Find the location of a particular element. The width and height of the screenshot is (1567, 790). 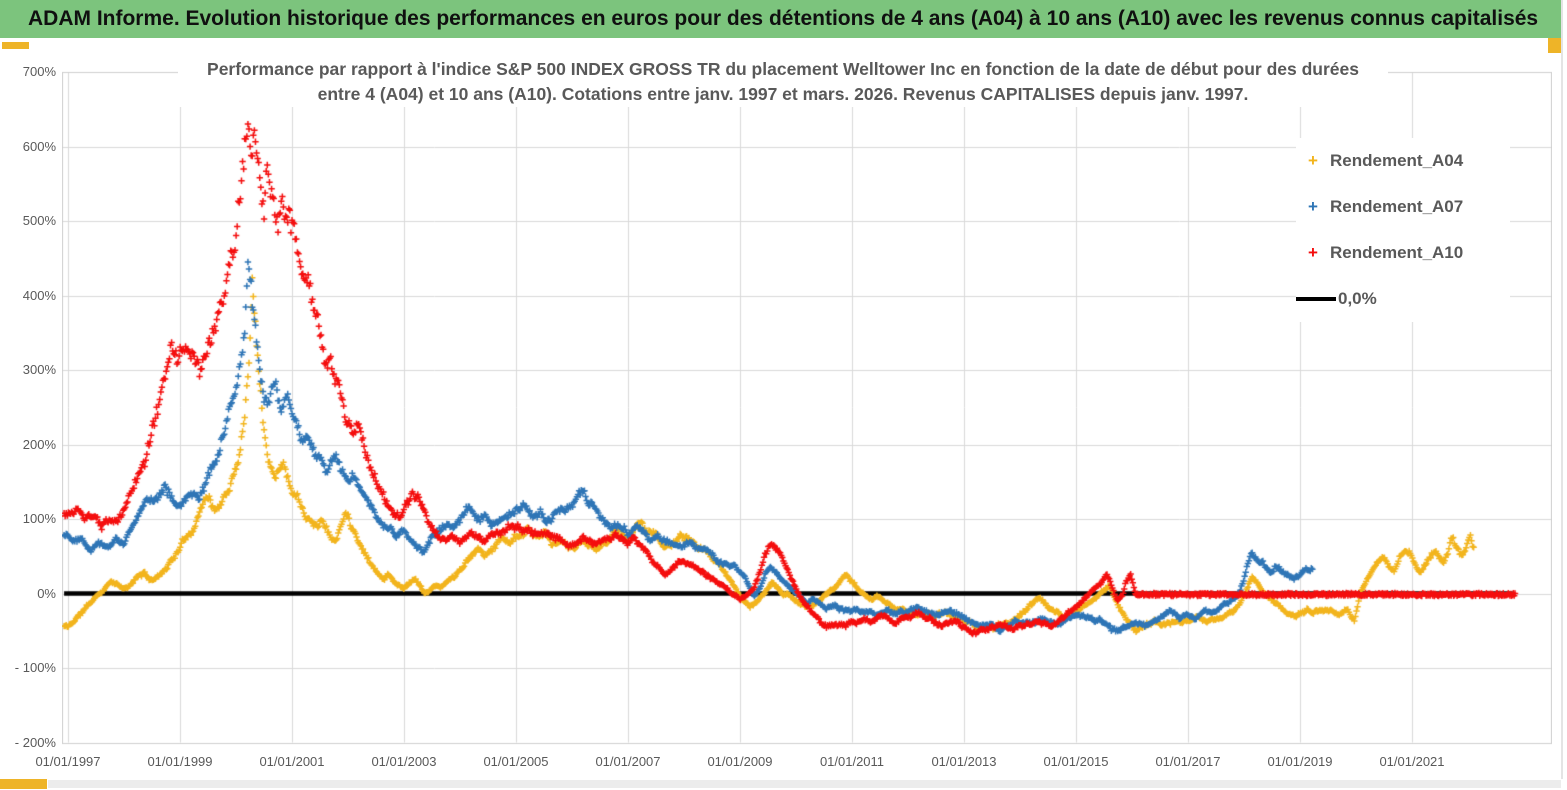

bottom-scrollbar is located at coordinates (781, 784).